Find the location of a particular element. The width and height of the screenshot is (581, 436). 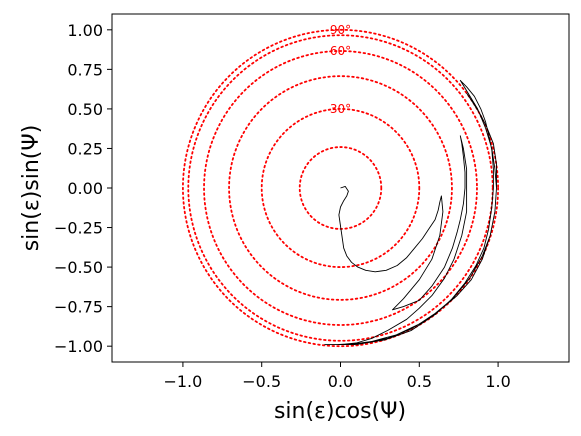

x-tick-label-3: 0.5 is located at coordinates (419, 381).